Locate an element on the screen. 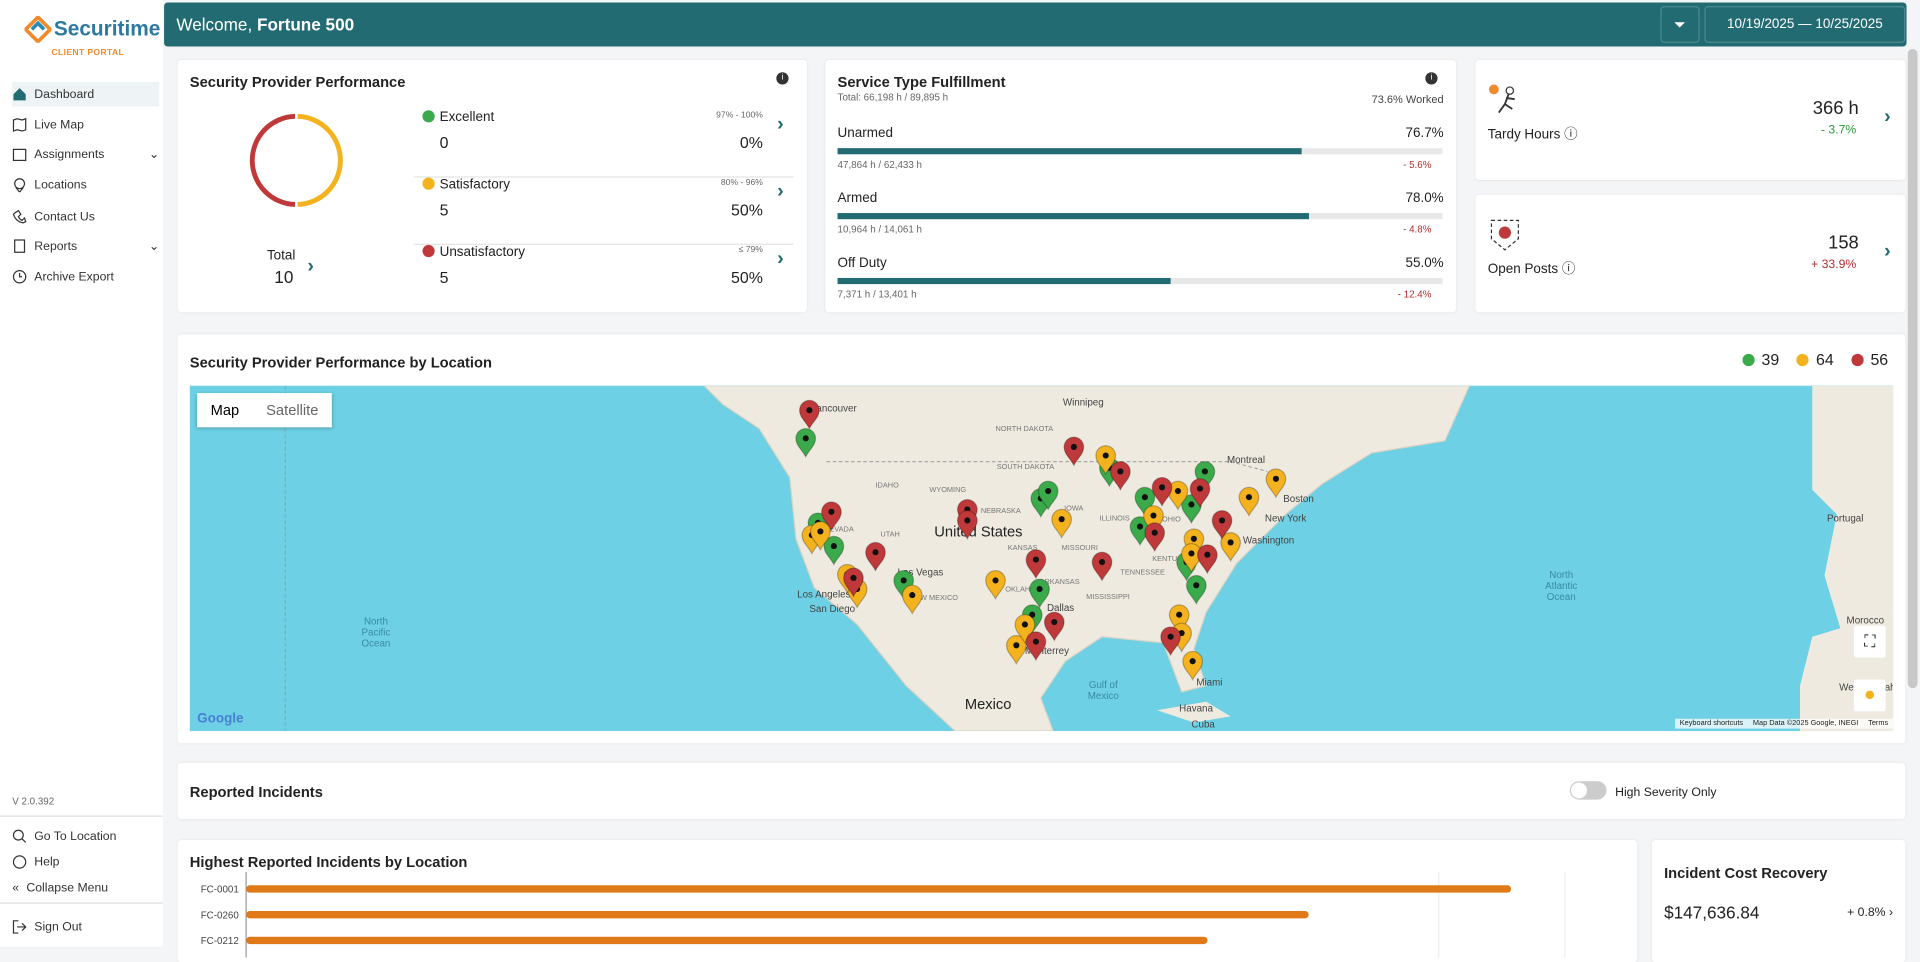 This screenshot has width=1920, height=962. map-label: Dallas is located at coordinates (1060, 608).